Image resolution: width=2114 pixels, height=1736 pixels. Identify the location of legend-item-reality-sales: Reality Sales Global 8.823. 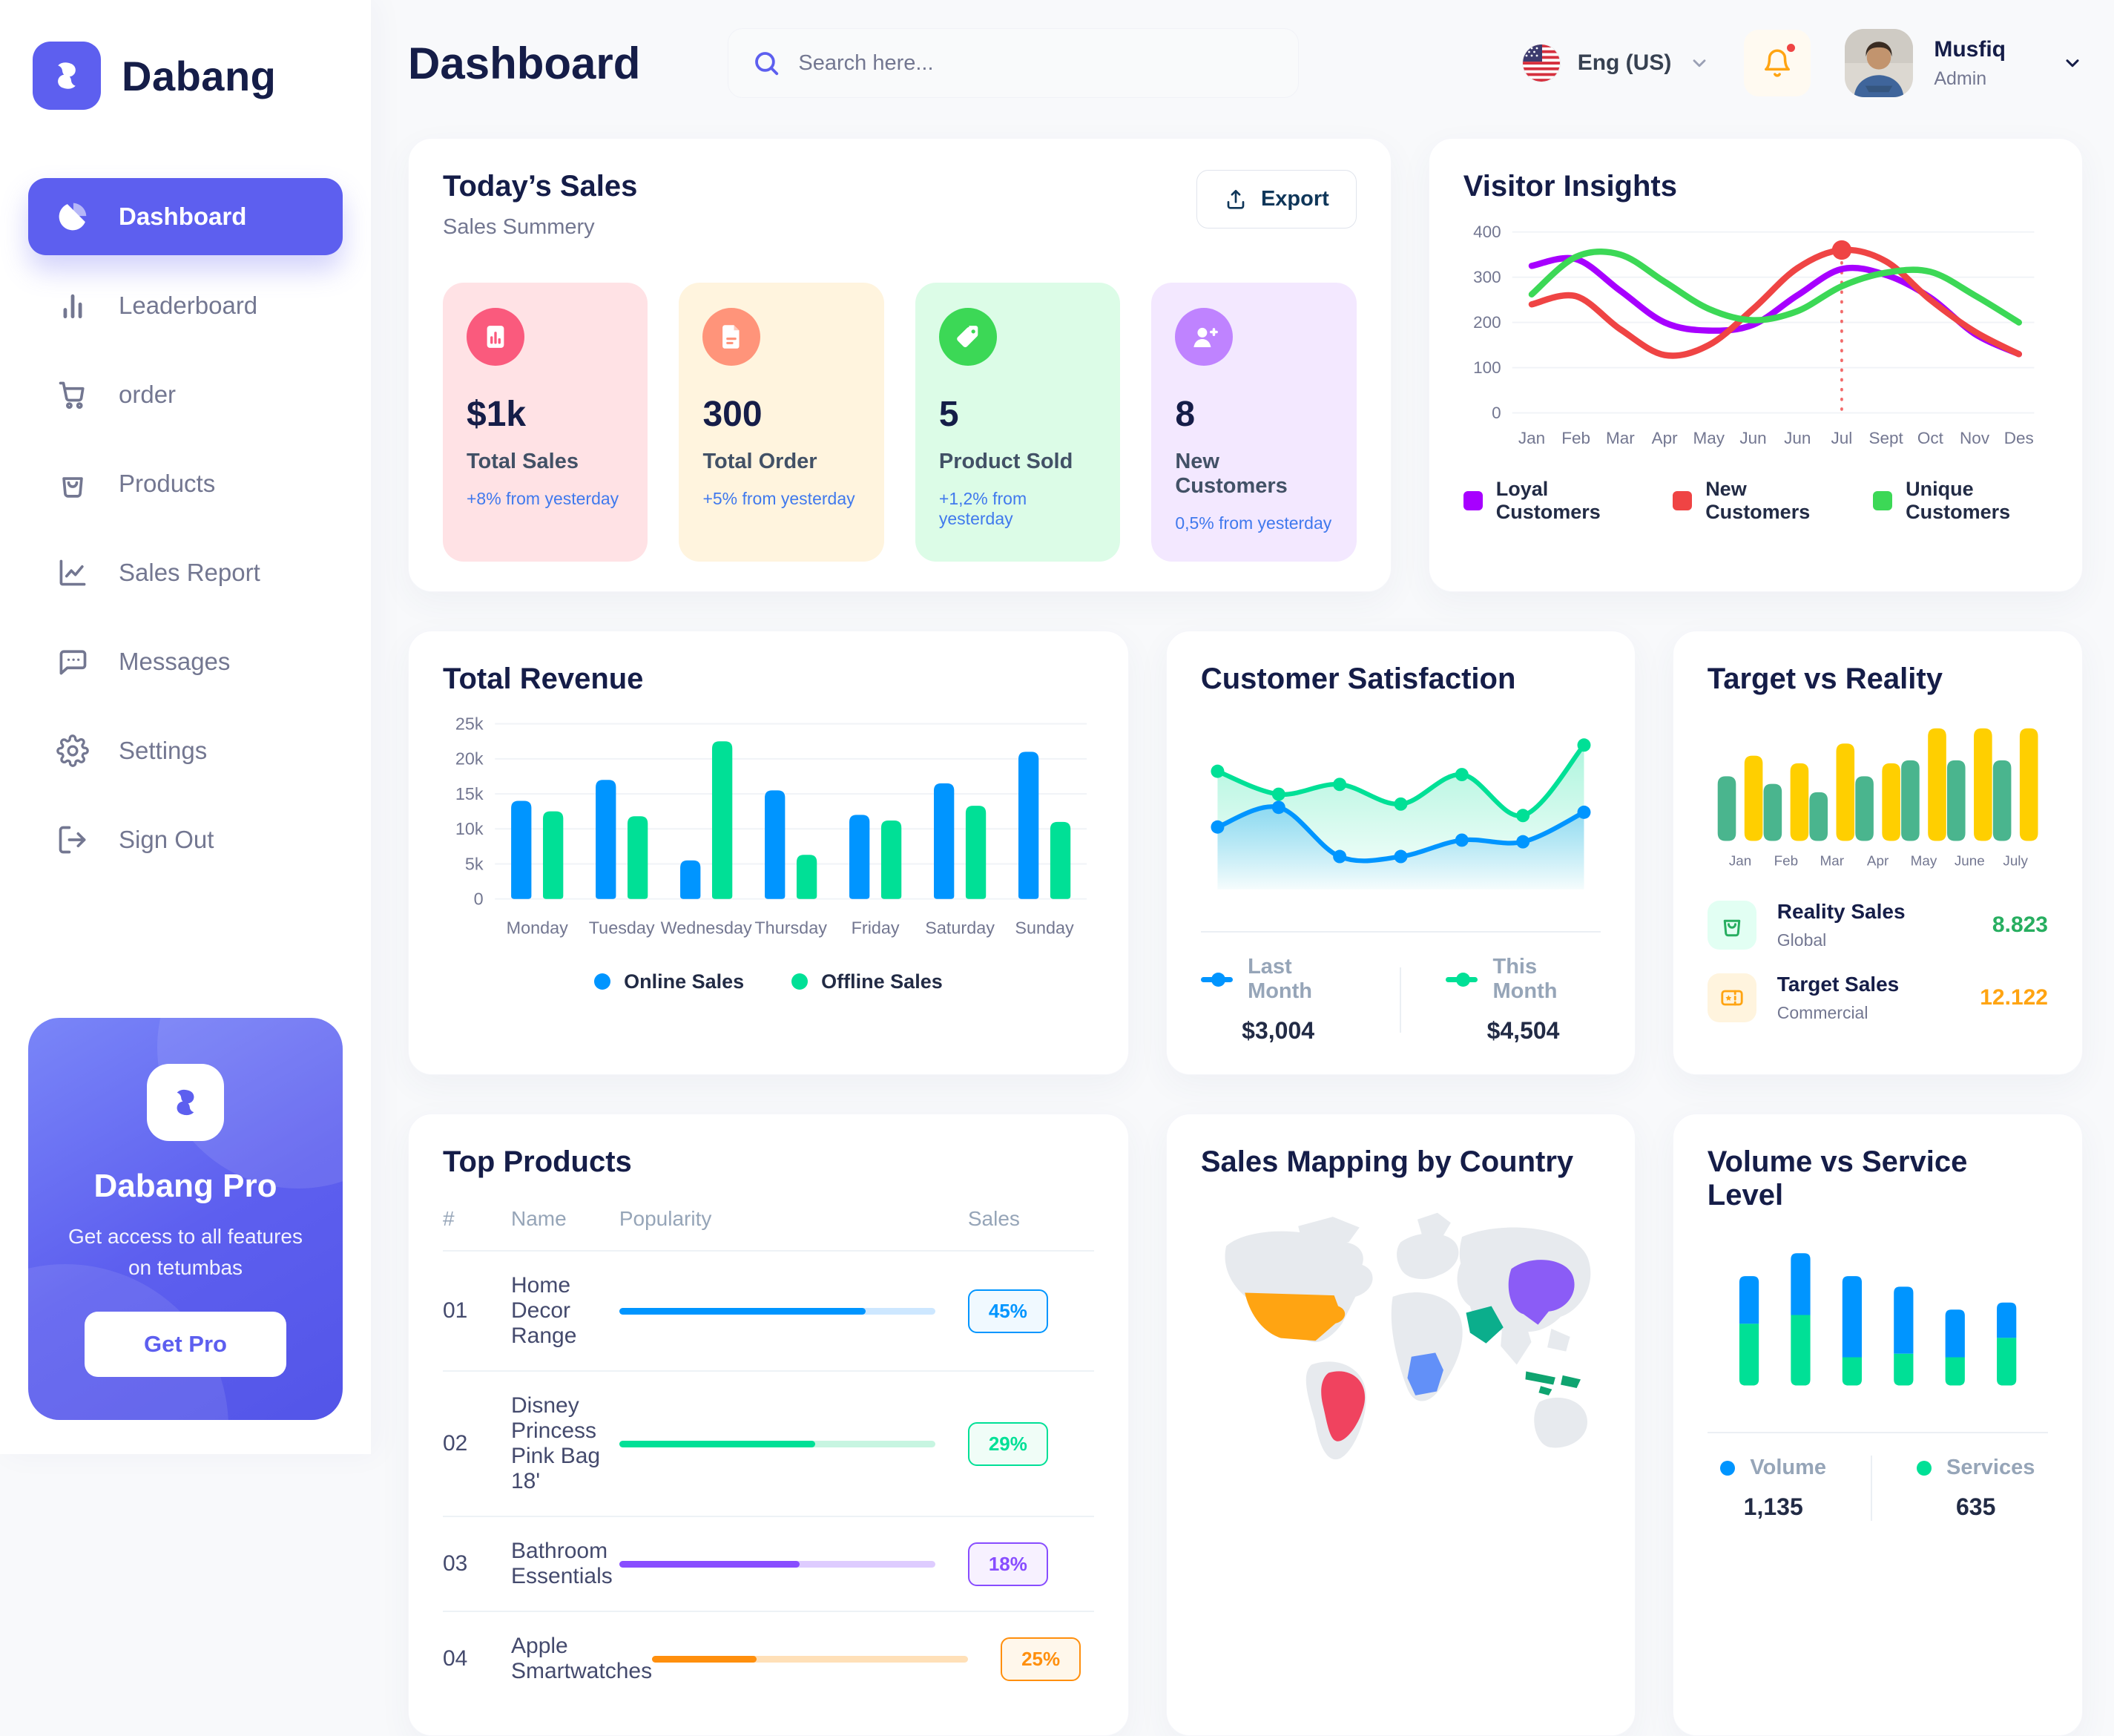
(1878, 925).